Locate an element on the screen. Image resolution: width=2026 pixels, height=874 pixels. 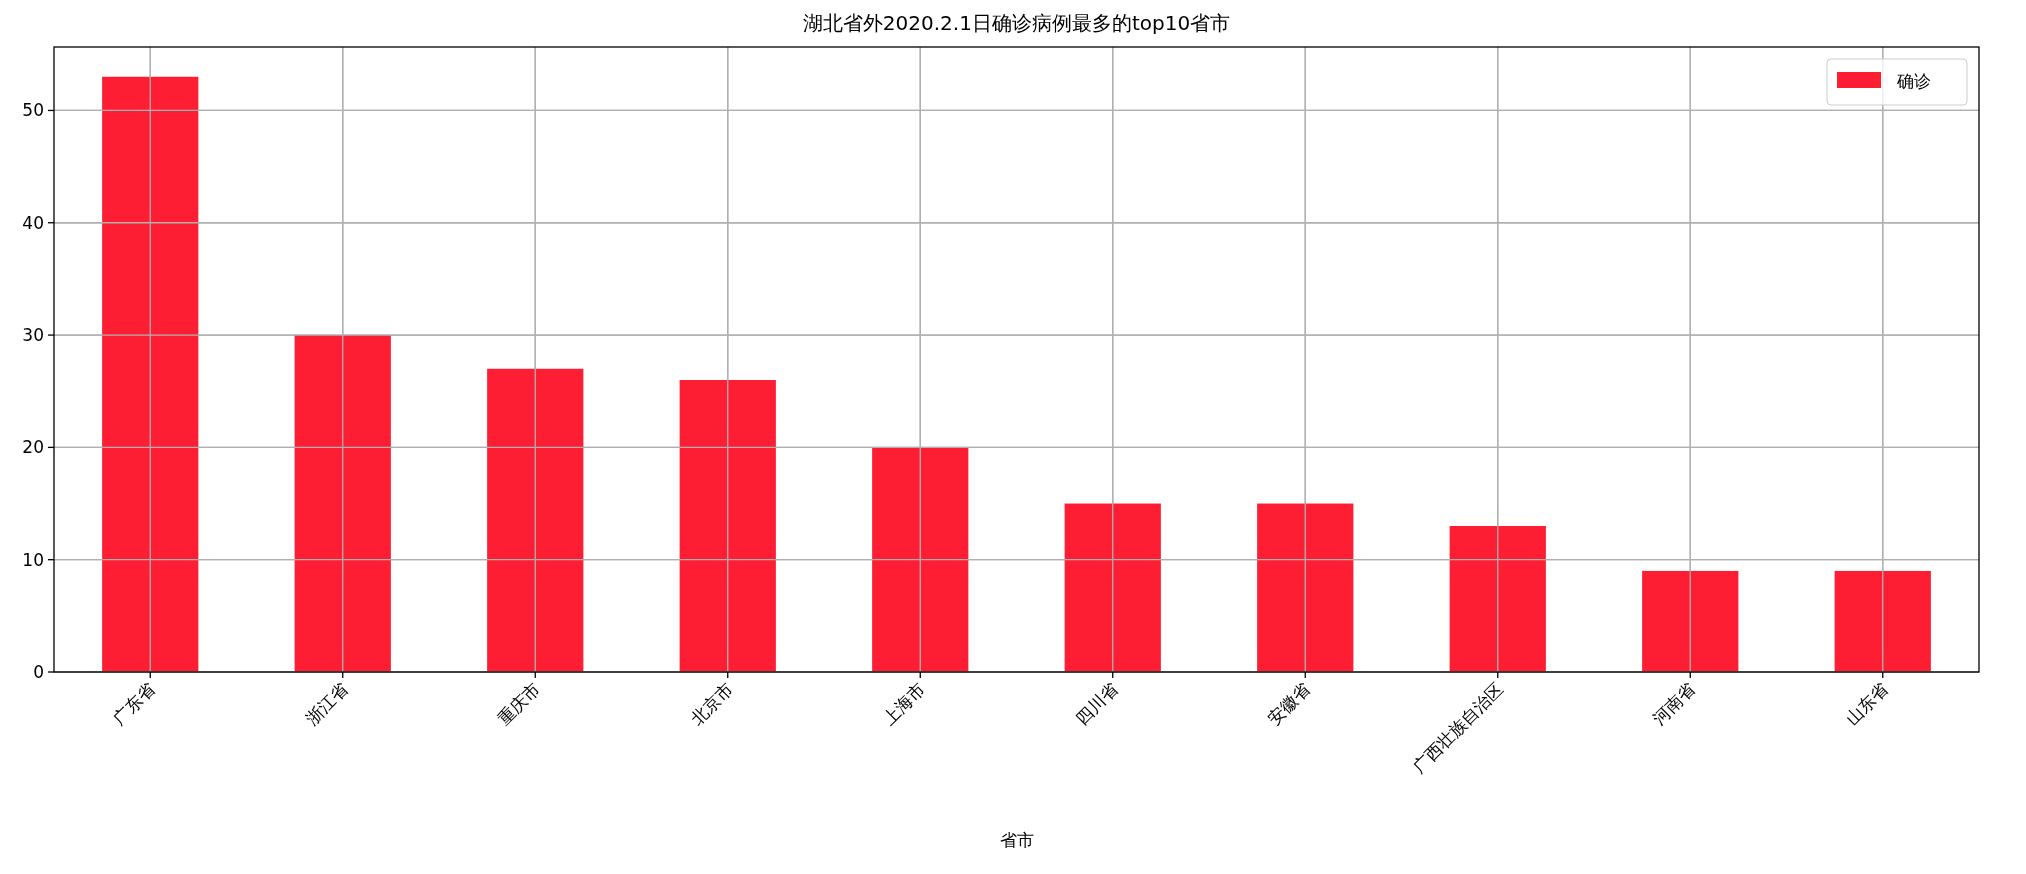
y-tick-label: 30 is located at coordinates (33, 335).